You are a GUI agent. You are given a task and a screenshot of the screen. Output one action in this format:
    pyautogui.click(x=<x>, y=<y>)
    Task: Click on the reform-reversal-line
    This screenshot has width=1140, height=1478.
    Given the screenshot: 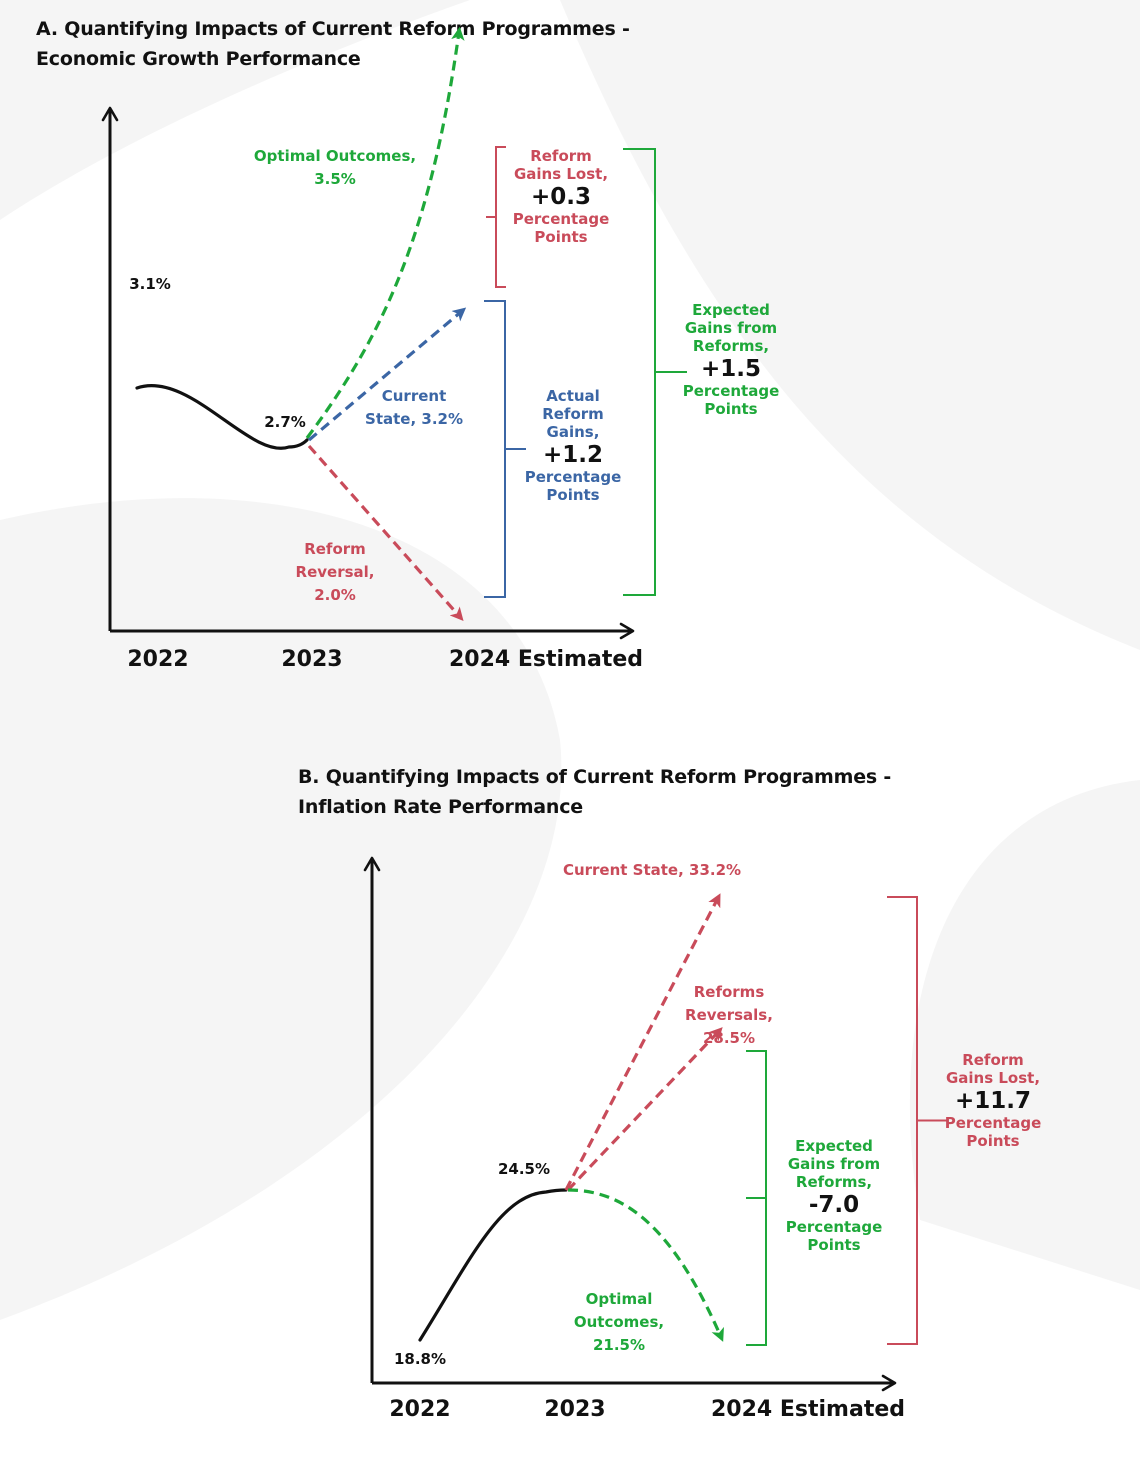 What is the action you would take?
    pyautogui.click(x=385, y=533)
    